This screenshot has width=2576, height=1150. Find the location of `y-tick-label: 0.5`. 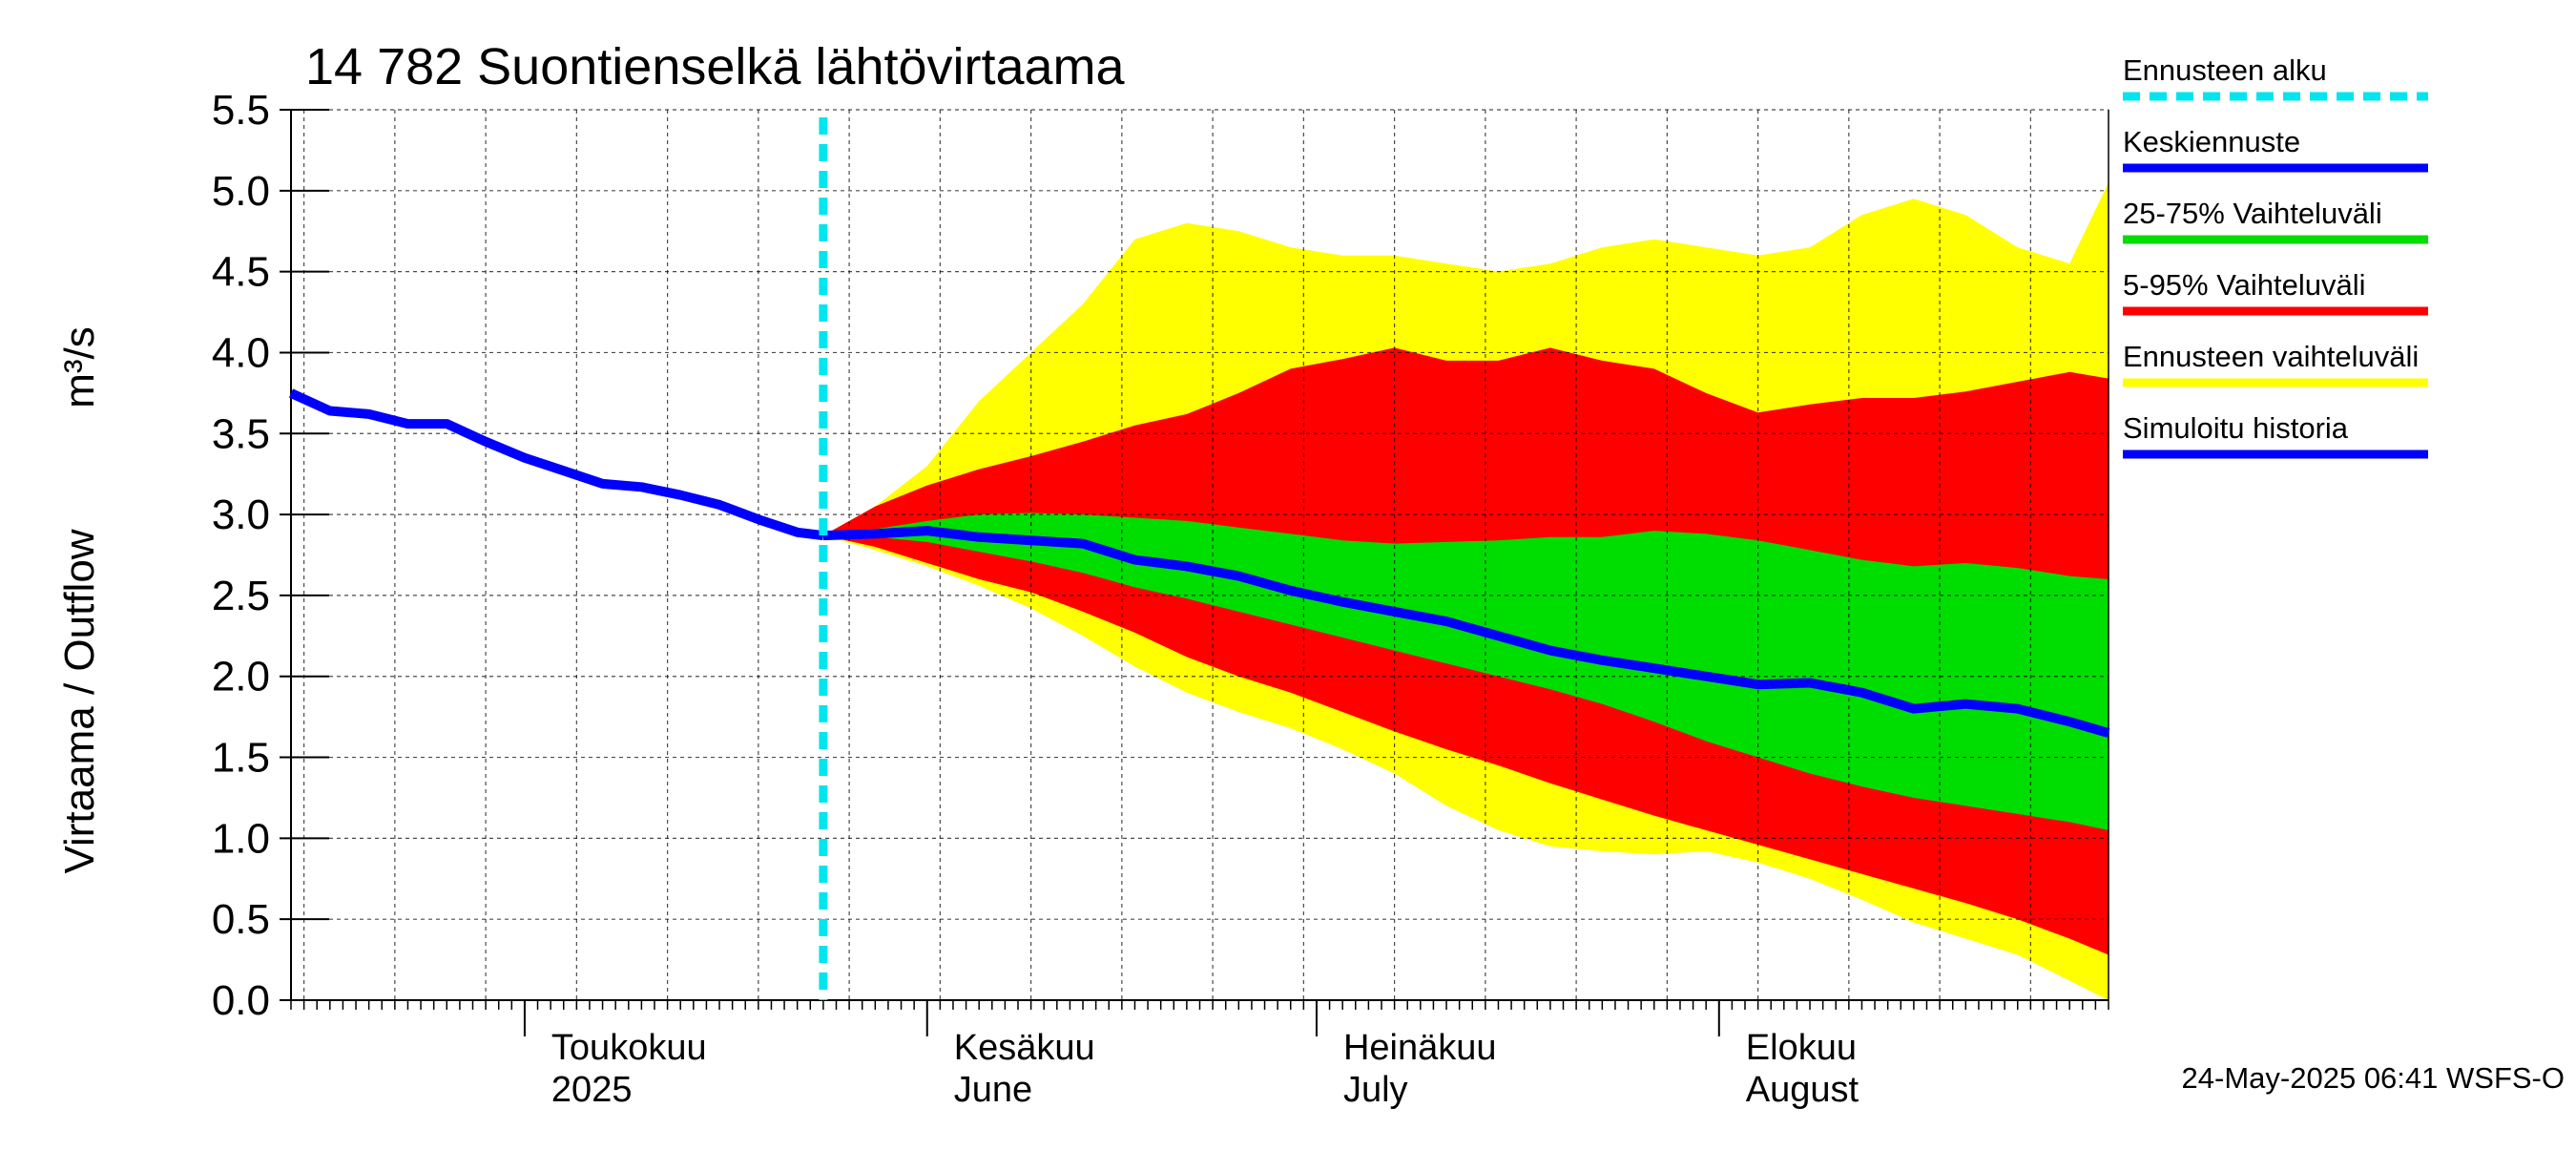

y-tick-label: 0.5 is located at coordinates (241, 919).